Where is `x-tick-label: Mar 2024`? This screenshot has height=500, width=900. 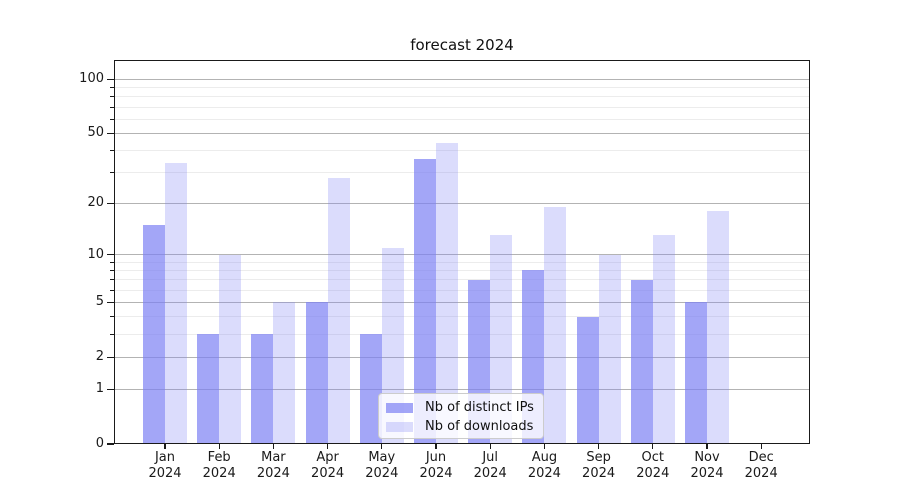 x-tick-label: Mar 2024 is located at coordinates (273, 466).